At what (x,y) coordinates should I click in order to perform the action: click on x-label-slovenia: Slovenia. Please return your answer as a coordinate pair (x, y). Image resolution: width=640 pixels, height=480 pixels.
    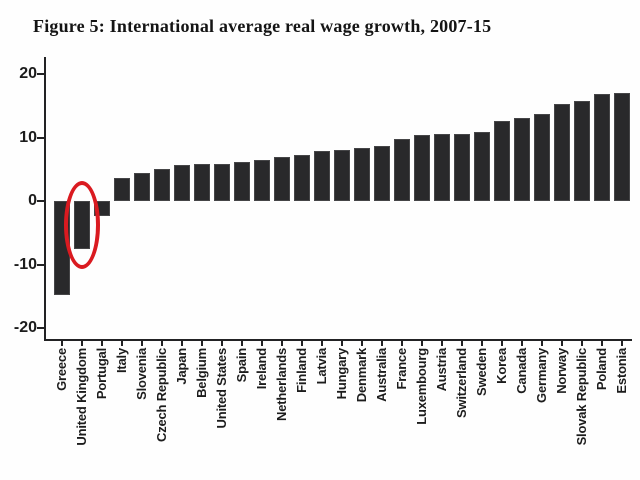
    Looking at the image, I should click on (141, 374).